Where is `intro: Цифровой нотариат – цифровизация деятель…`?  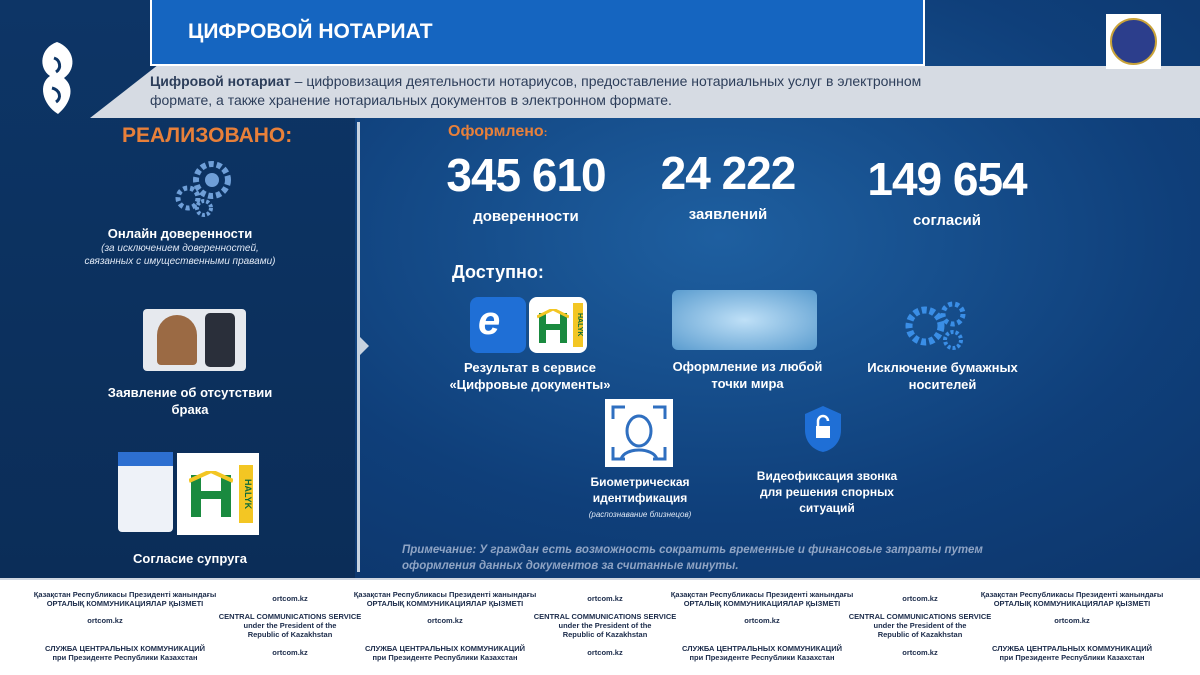
intro: Цифровой нотариат – цифровизация деятель… is located at coordinates (565, 91).